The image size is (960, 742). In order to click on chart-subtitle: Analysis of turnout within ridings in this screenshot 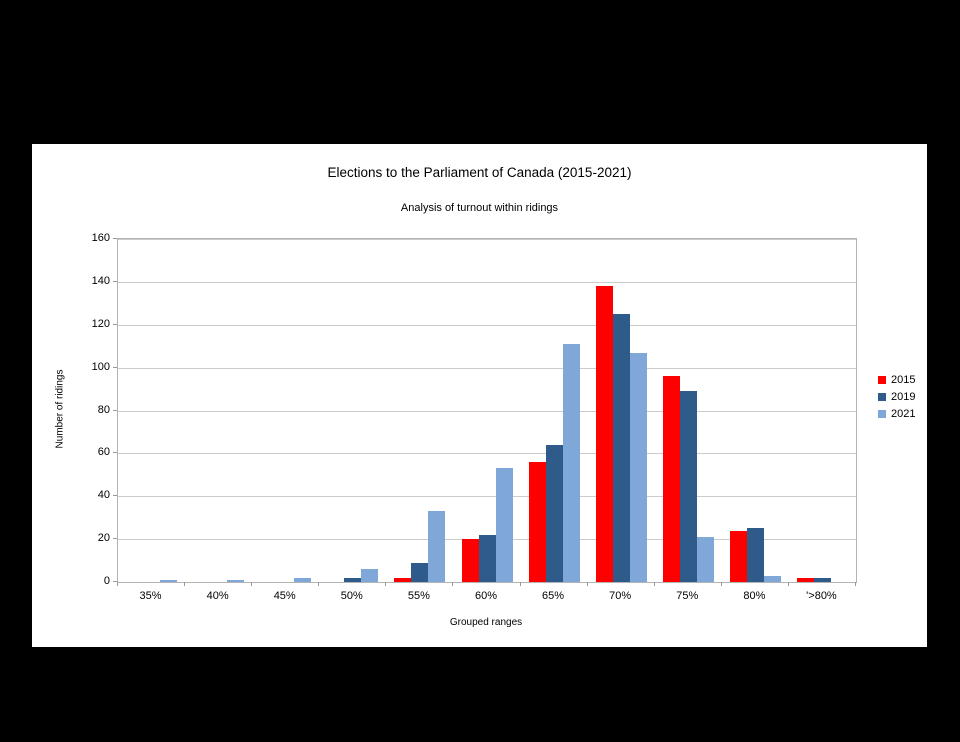, I will do `click(479, 208)`.